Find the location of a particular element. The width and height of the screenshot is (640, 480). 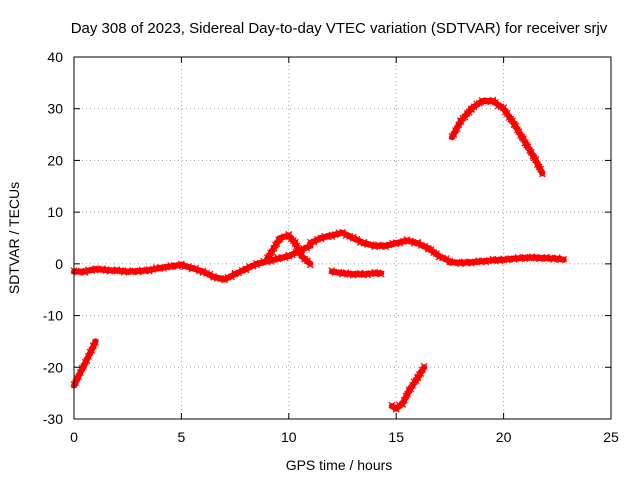

y-tick-label: 40 is located at coordinates (55, 57).